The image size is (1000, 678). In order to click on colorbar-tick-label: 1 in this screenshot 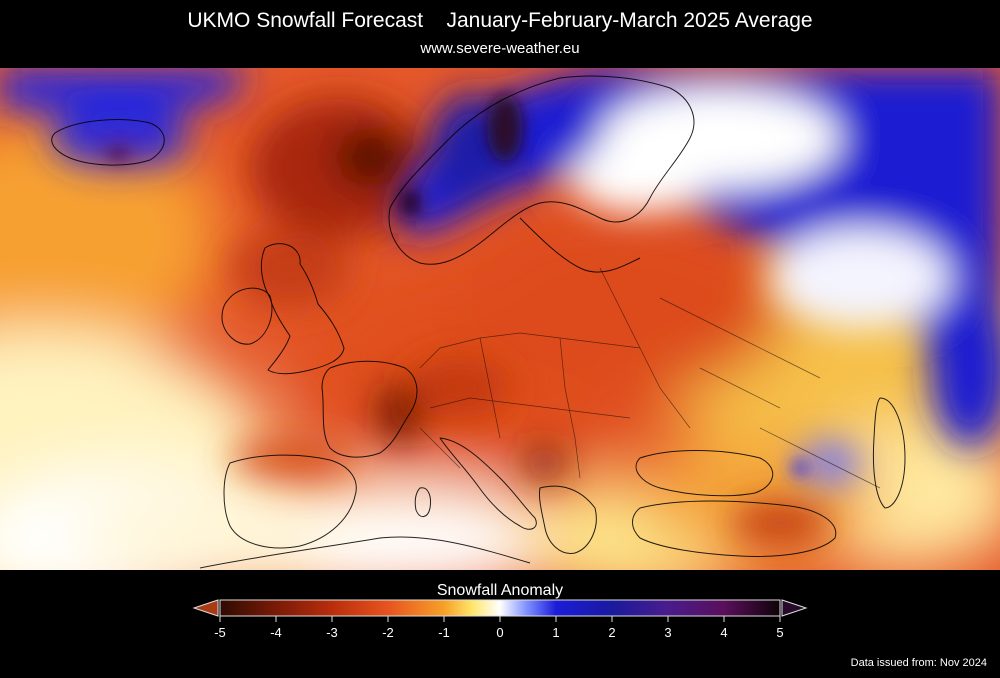, I will do `click(555, 632)`.